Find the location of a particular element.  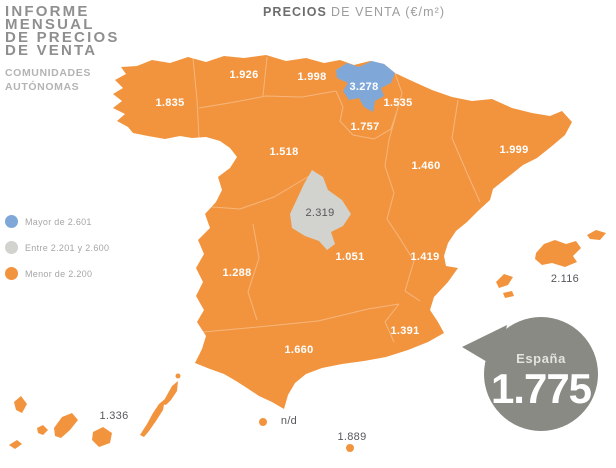

island-la-palma is located at coordinates (20, 404).